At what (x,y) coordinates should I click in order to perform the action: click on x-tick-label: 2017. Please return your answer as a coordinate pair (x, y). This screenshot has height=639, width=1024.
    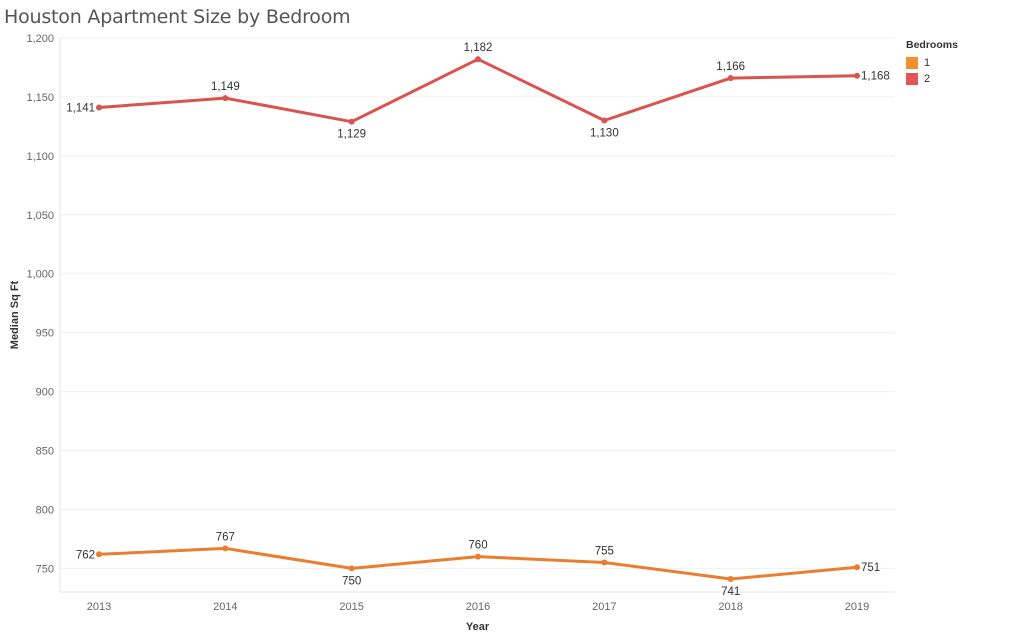
    Looking at the image, I should click on (604, 607).